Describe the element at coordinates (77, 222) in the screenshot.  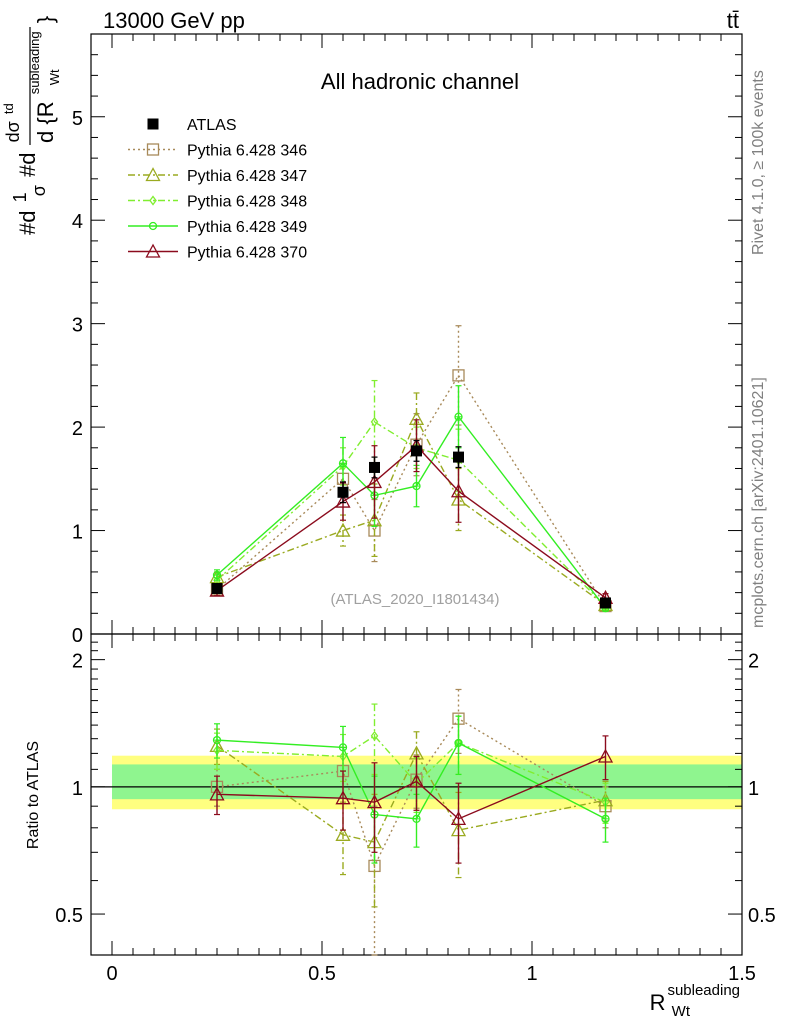
I see `y-tick-label: 4` at that location.